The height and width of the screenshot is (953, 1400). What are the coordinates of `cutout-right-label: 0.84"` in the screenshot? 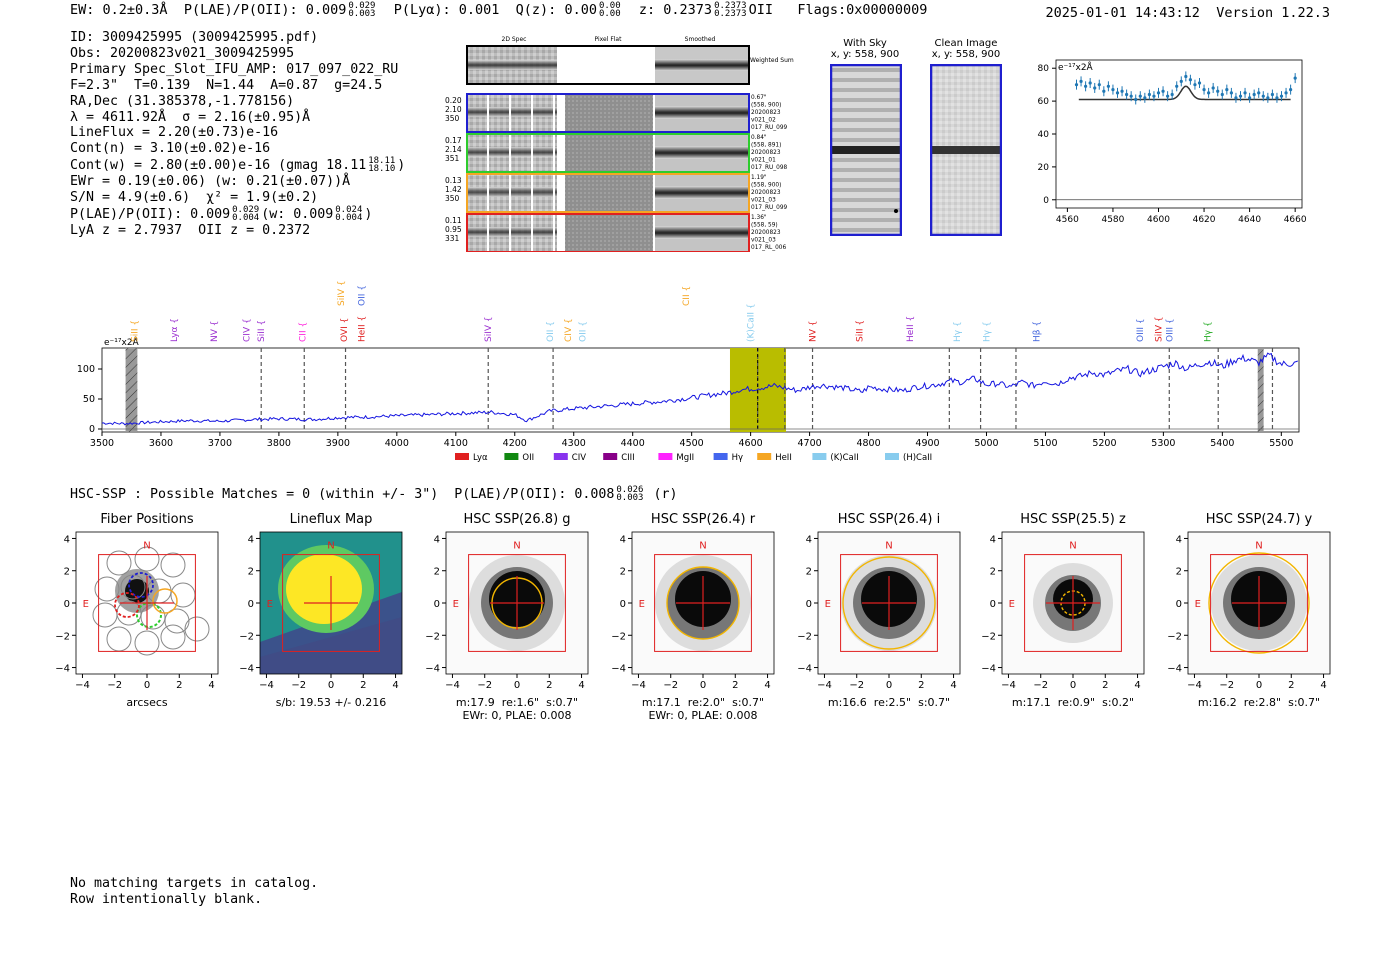 It's located at (759, 138).